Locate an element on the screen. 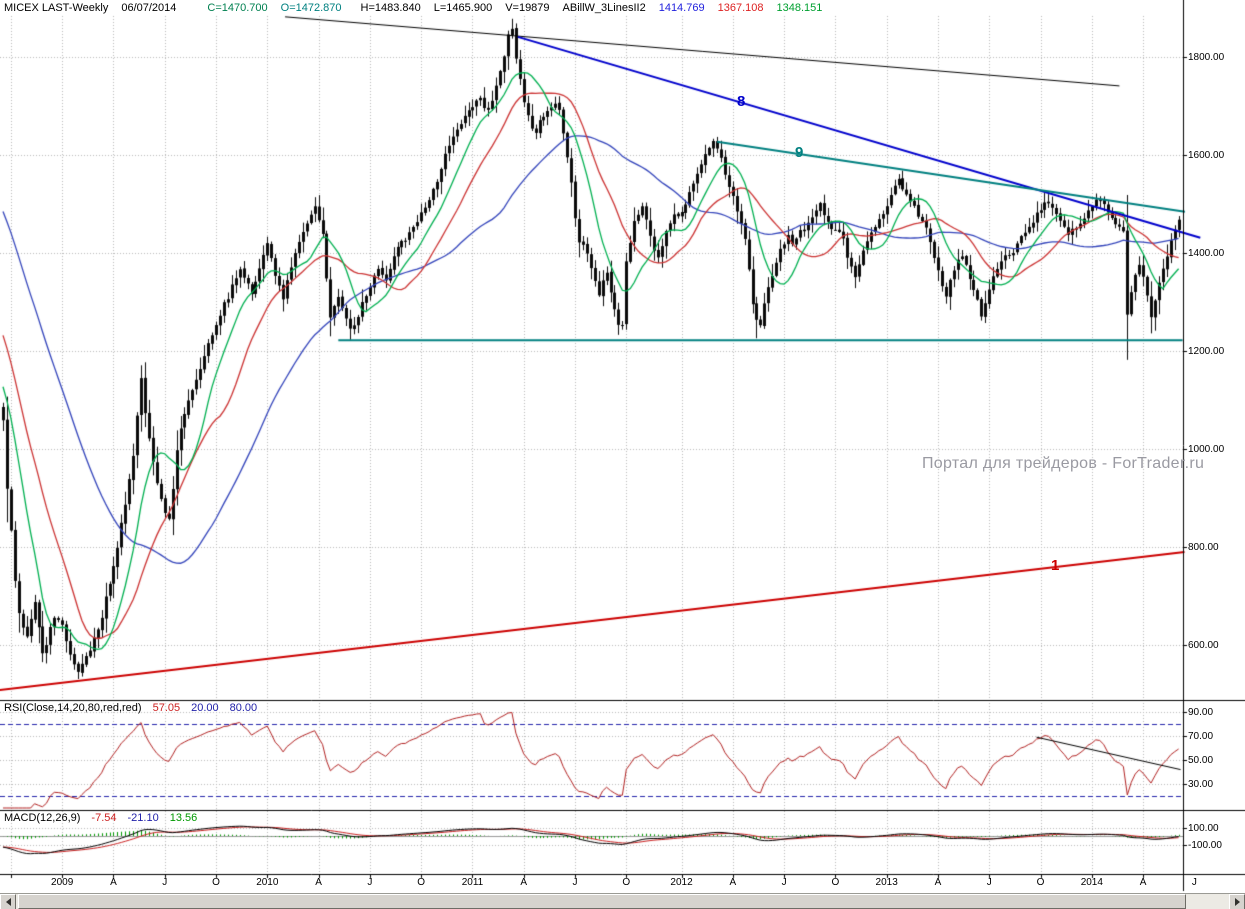 The height and width of the screenshot is (909, 1245). trendline-8-label: 8 is located at coordinates (741, 101).